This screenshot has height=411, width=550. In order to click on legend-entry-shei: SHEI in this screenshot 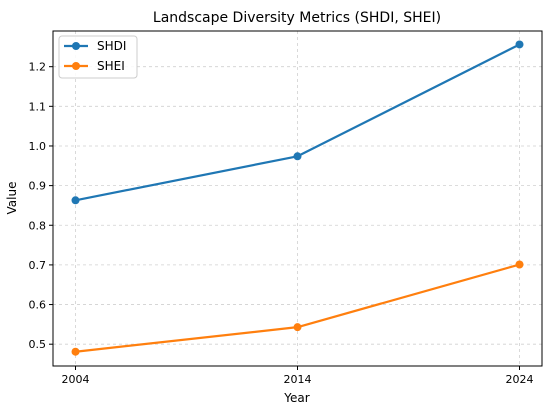, I will do `click(94, 66)`.